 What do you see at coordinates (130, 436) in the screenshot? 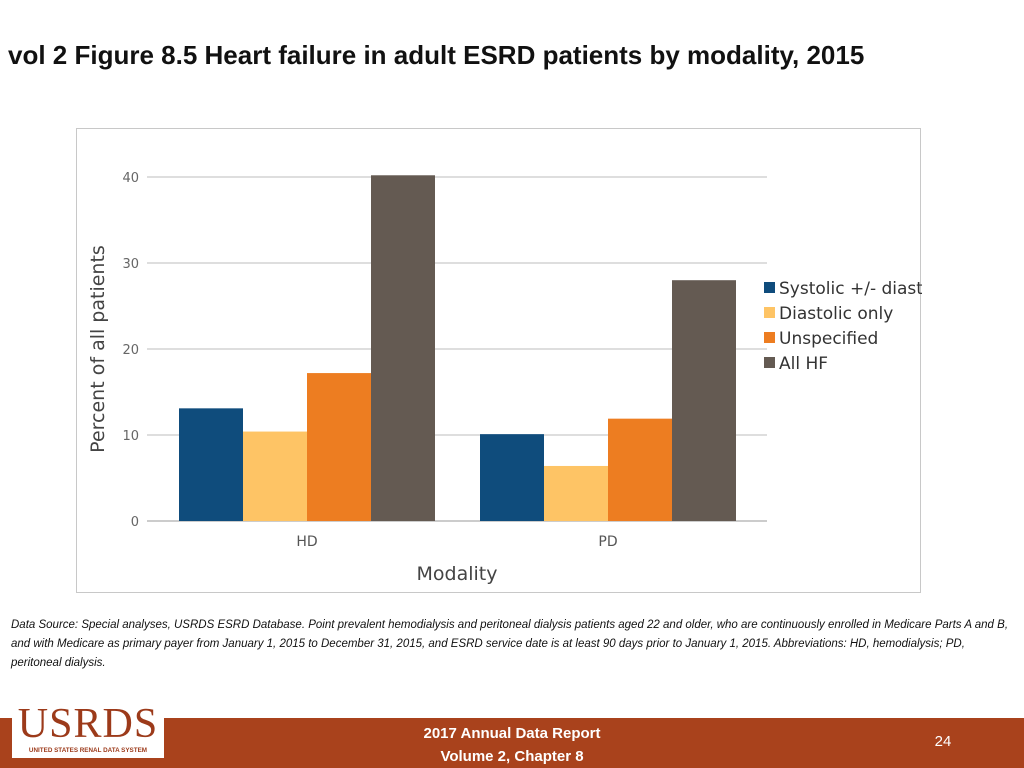
I see `y-tick-label: 10` at bounding box center [130, 436].